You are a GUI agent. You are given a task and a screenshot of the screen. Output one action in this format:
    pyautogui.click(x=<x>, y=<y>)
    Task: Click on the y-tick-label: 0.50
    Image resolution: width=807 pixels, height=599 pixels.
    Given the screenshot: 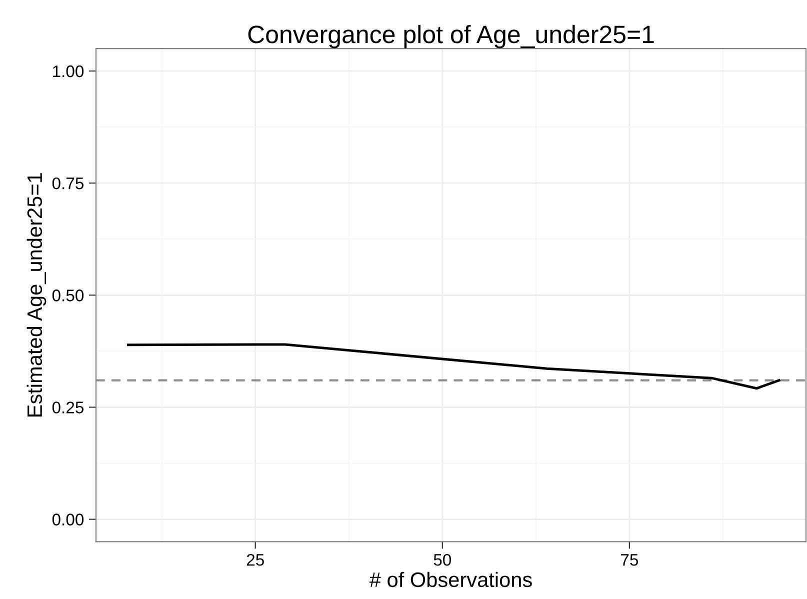 What is the action you would take?
    pyautogui.click(x=68, y=296)
    